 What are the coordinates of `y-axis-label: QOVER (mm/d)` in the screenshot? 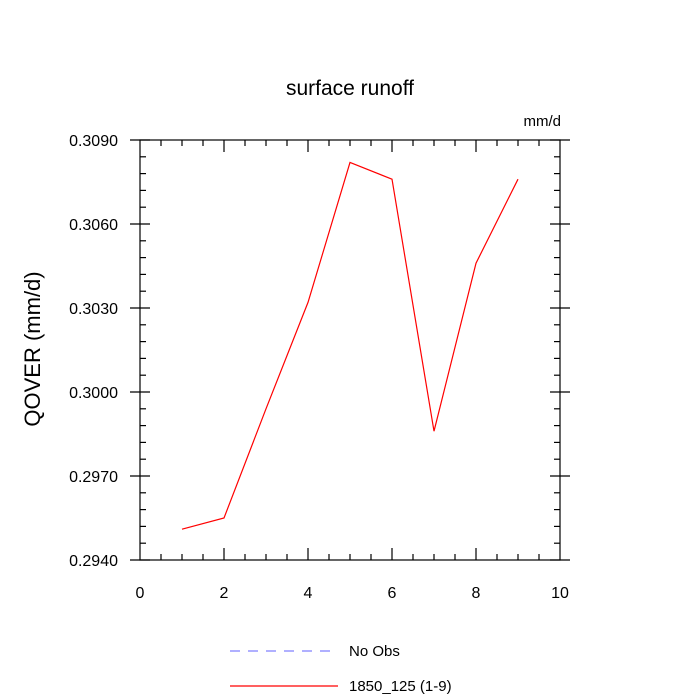 It's located at (32, 348).